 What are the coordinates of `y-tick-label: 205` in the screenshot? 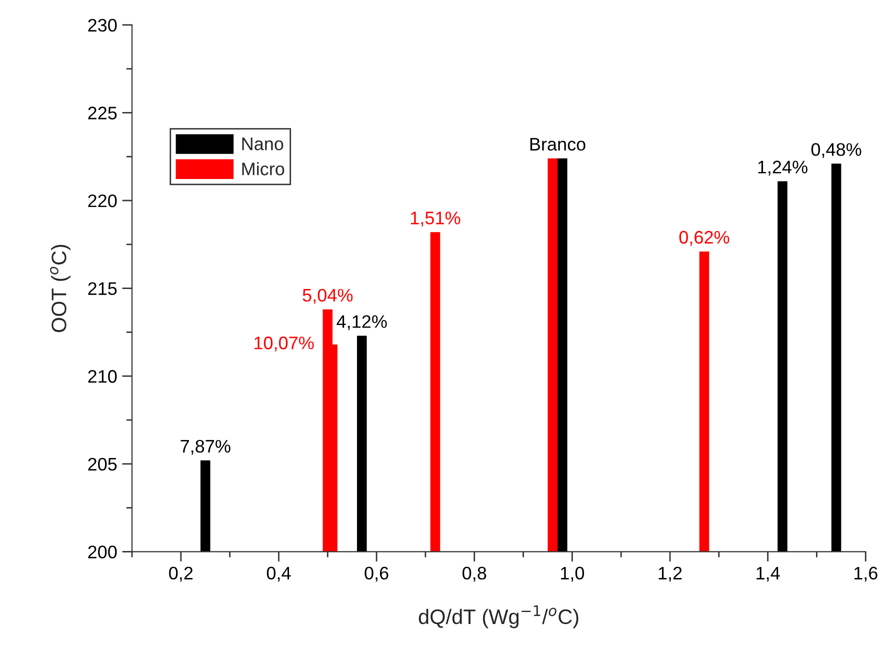 It's located at (102, 464).